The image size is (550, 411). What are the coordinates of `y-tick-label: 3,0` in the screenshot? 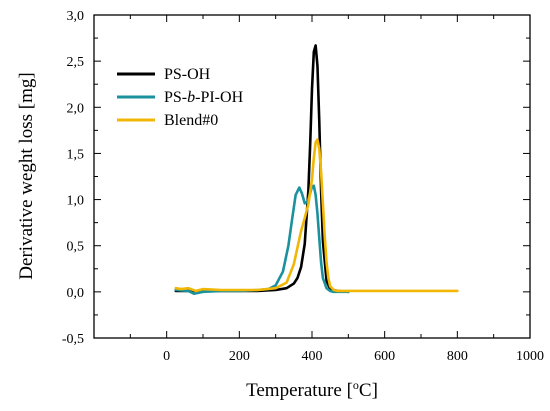 It's located at (76, 16).